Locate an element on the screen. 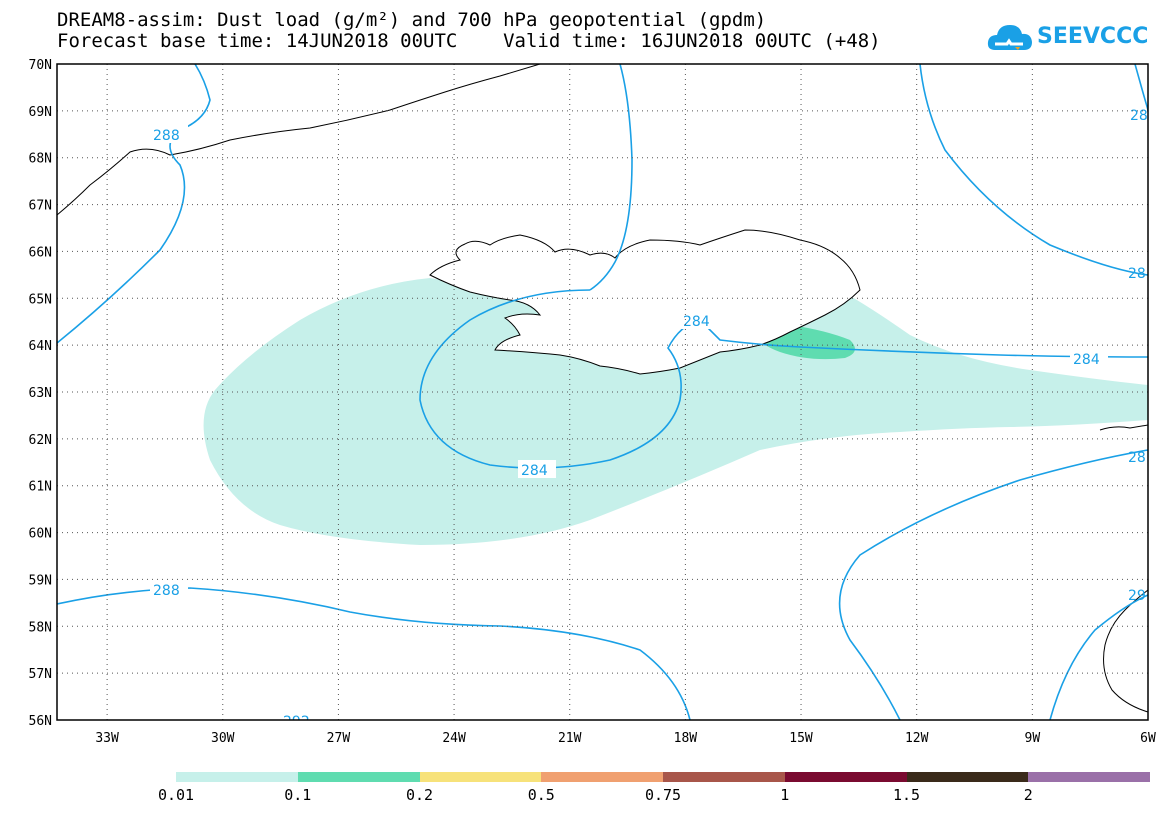  seevccc-logo: SEEVCCC is located at coordinates (1066, 40).